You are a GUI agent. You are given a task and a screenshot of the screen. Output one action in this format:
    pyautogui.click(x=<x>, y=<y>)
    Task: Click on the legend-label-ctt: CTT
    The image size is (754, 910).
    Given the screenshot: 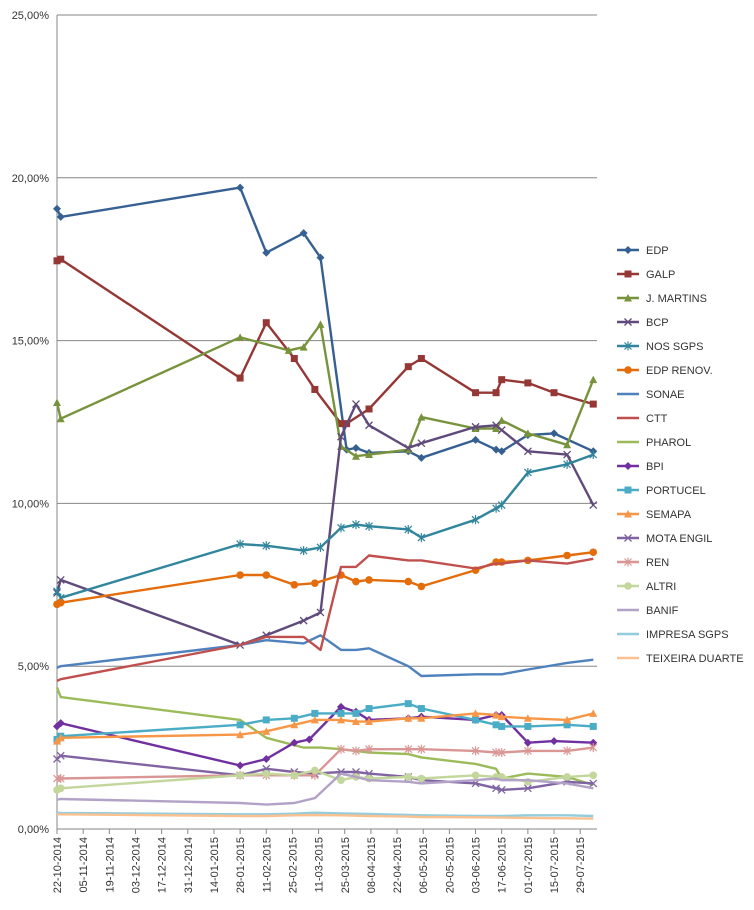 What is the action you would take?
    pyautogui.click(x=657, y=419)
    